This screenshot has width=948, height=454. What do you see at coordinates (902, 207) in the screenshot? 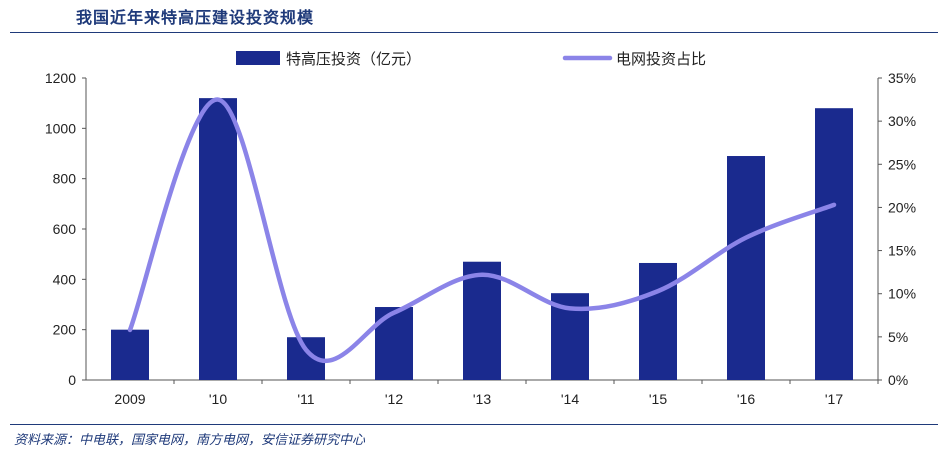
I see `right-tick-label: 20%` at bounding box center [902, 207].